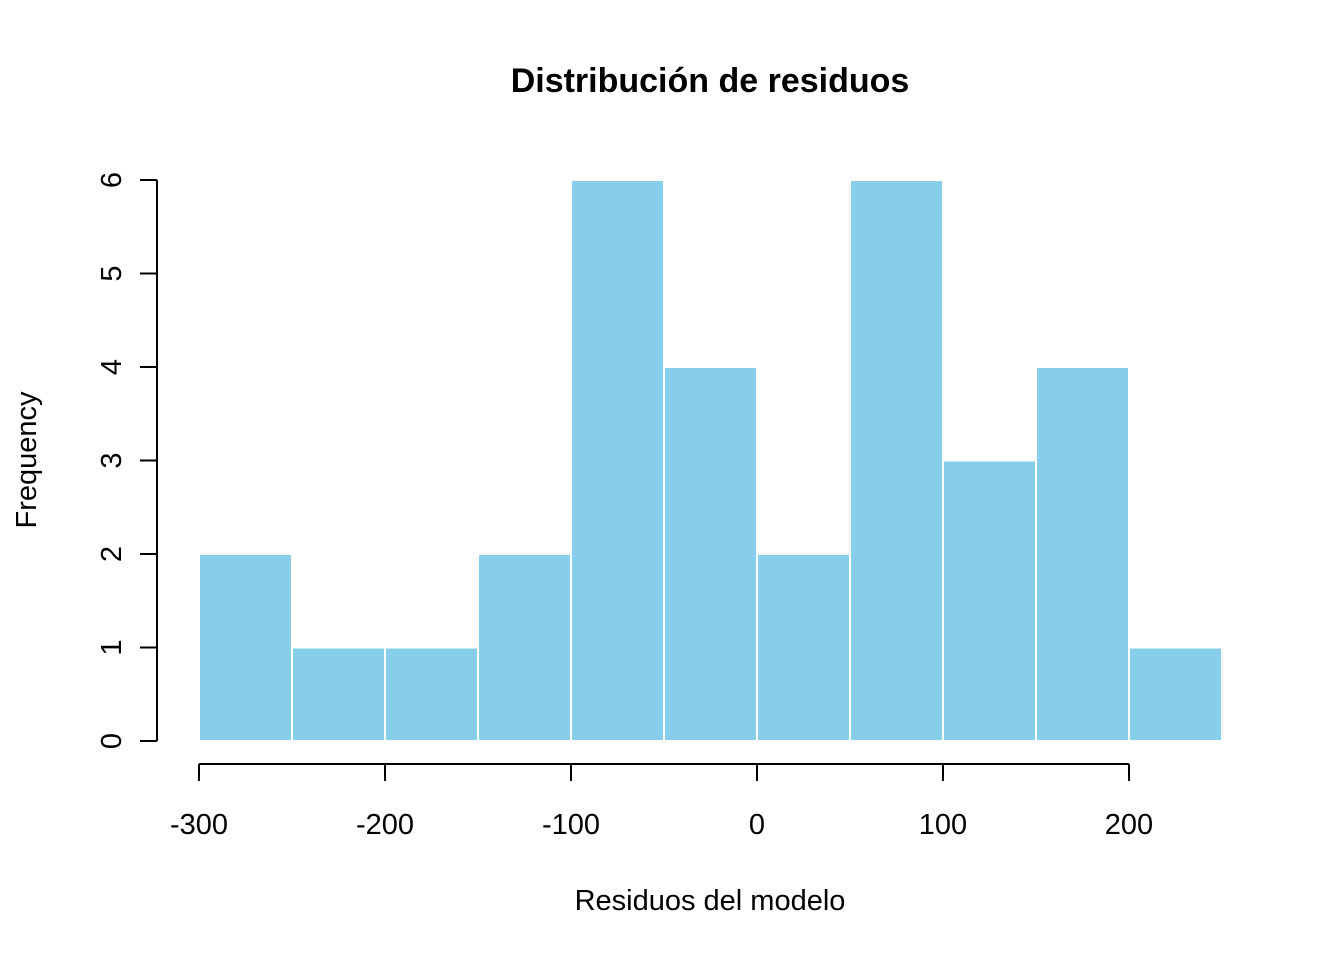 Image resolution: width=1344 pixels, height=960 pixels. Describe the element at coordinates (710, 901) in the screenshot. I see `x-axis-label: Residuos del modelo` at that location.